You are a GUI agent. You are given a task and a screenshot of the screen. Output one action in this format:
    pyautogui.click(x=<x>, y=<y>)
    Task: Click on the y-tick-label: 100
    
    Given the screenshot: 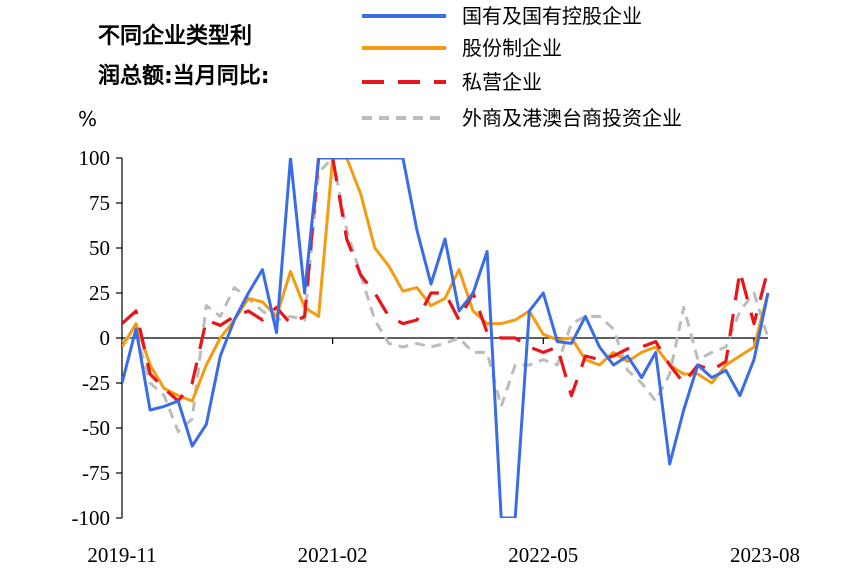 What is the action you would take?
    pyautogui.click(x=95, y=158)
    